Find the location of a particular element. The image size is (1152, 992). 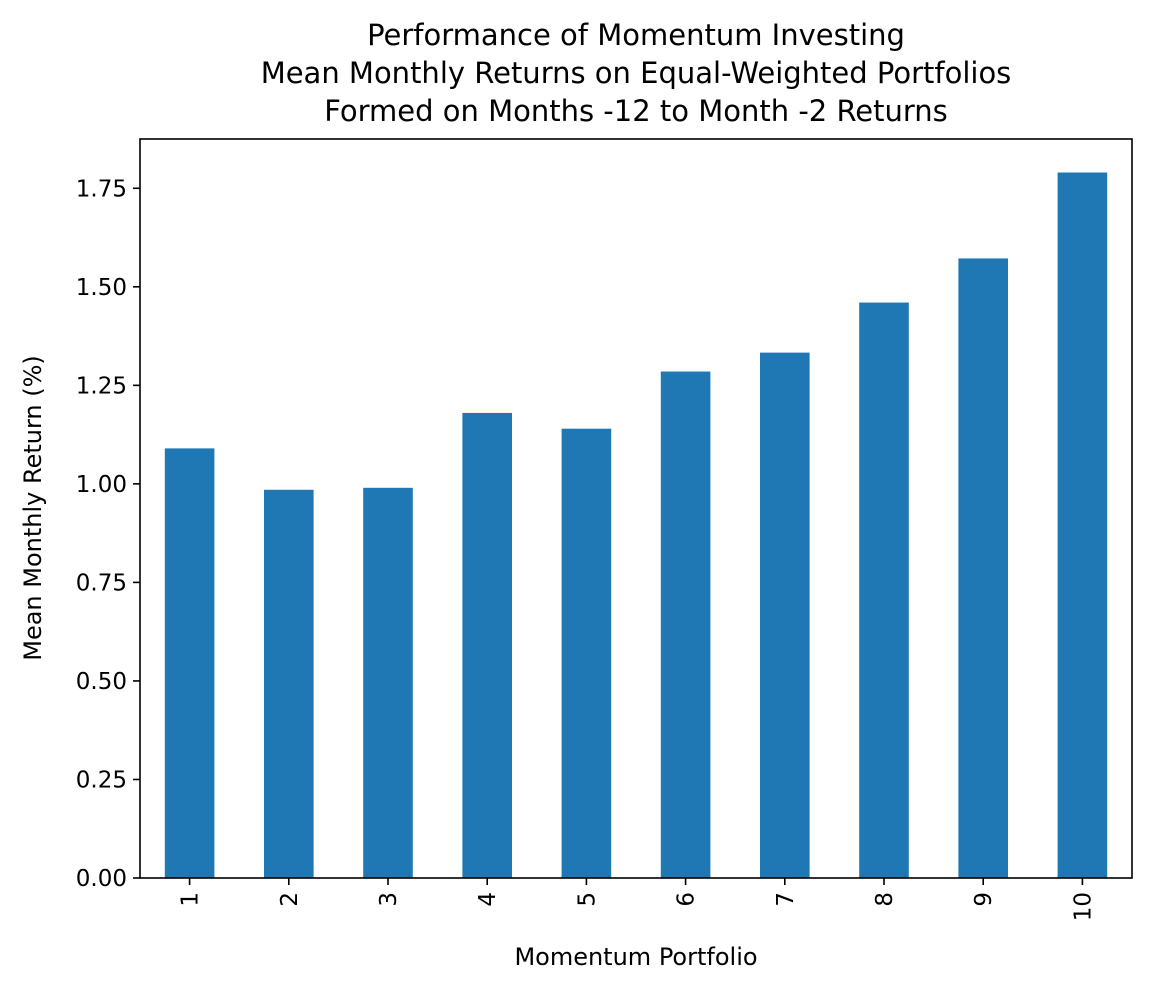

x-tick-label: 6 is located at coordinates (687, 899).